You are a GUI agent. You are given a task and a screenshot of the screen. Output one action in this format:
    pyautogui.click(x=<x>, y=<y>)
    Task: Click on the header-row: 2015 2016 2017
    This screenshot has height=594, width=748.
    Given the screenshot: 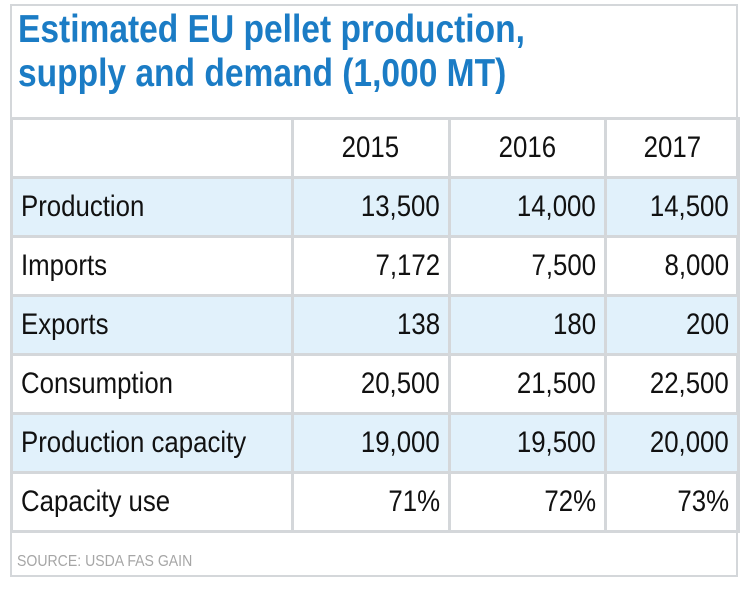 What is the action you would take?
    pyautogui.click(x=375, y=148)
    